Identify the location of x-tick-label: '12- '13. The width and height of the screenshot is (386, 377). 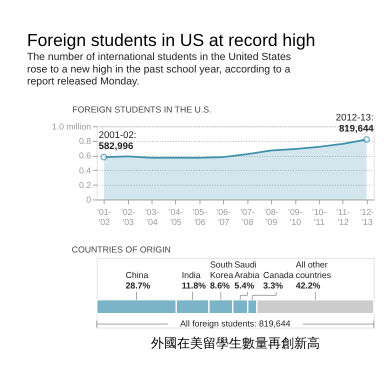
(367, 217).